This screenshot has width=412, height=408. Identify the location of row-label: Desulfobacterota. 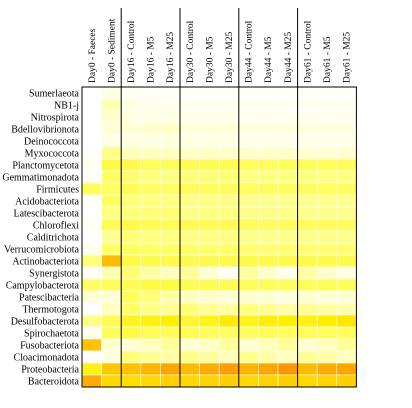
(45, 321).